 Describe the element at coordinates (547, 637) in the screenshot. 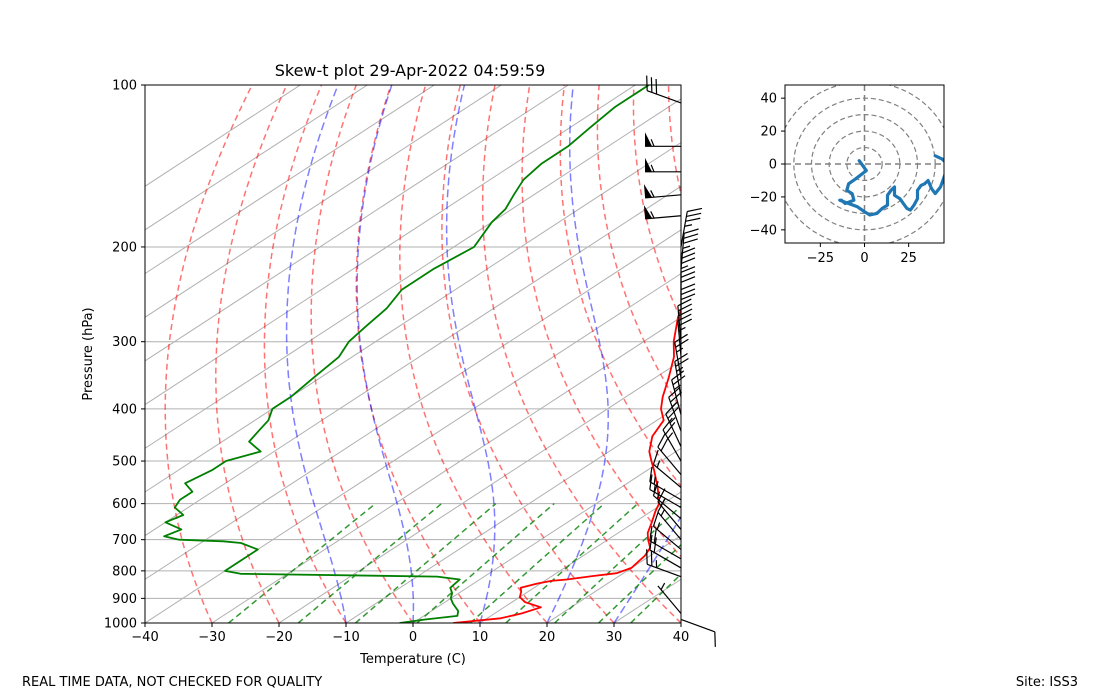

I see `x-tick-label: 20` at that location.